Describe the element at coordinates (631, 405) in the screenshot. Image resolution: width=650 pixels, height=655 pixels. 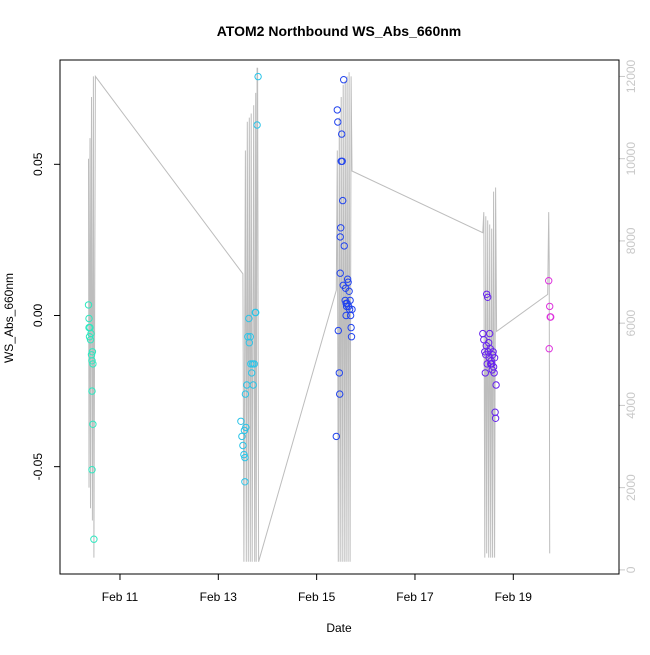
I see `y2-axis-tick-label: 4000` at that location.